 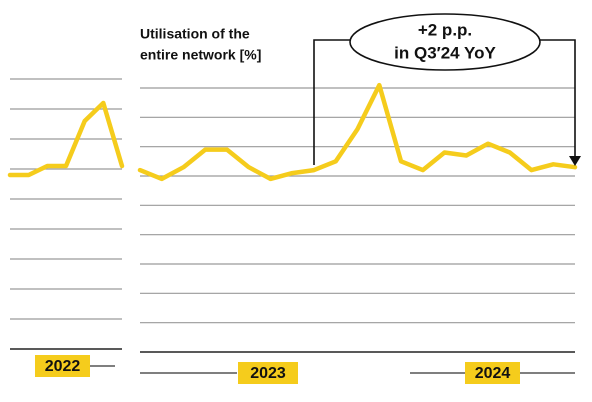 What do you see at coordinates (444, 102) in the screenshot?
I see `annotation-bracket` at bounding box center [444, 102].